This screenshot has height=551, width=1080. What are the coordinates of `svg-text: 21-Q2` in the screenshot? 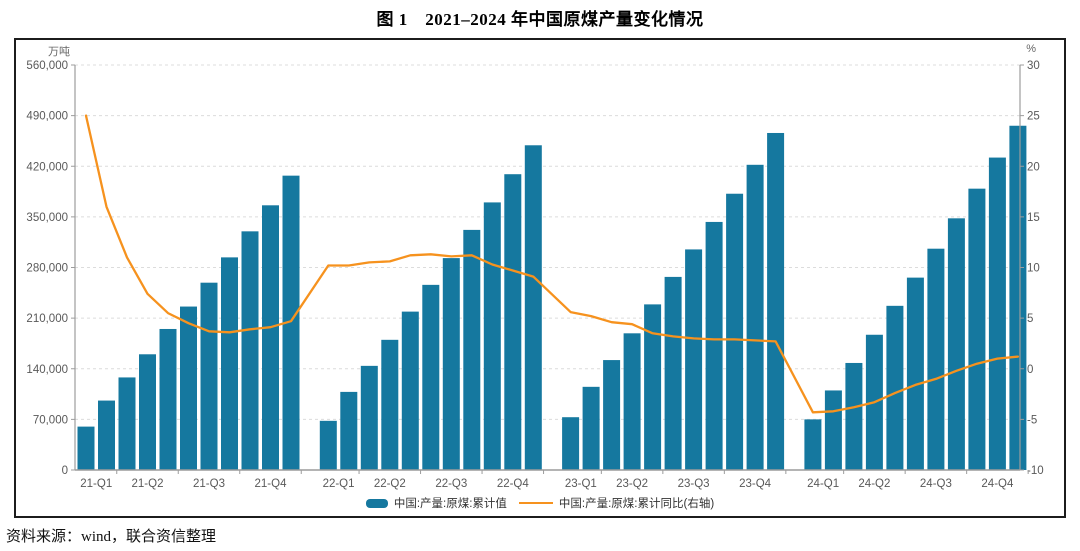 It's located at (148, 484).